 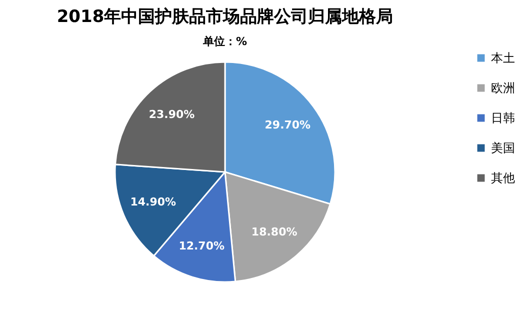 I want to click on legend-label: 其他, so click(x=503, y=178).